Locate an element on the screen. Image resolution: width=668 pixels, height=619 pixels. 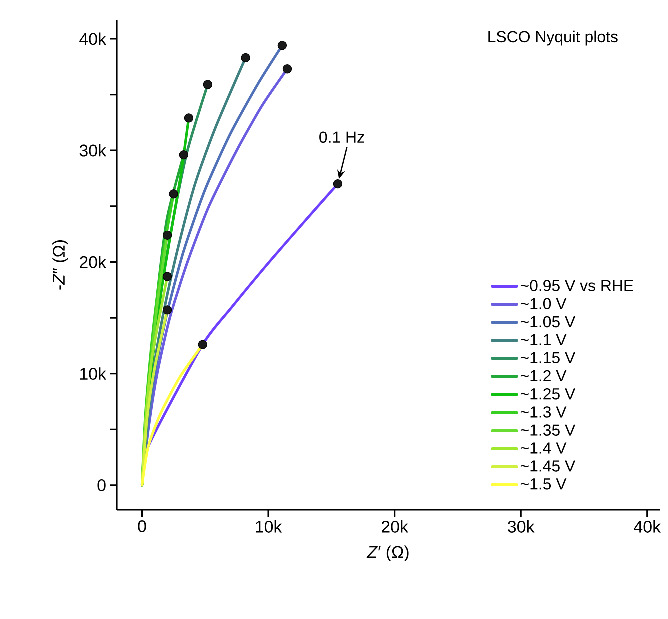
x-tick-label: 40k is located at coordinates (648, 526).